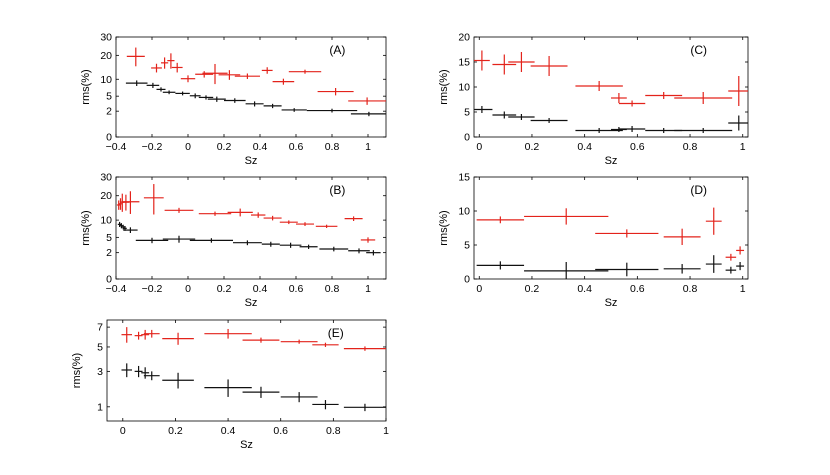  I want to click on series-black, so click(255, 98).